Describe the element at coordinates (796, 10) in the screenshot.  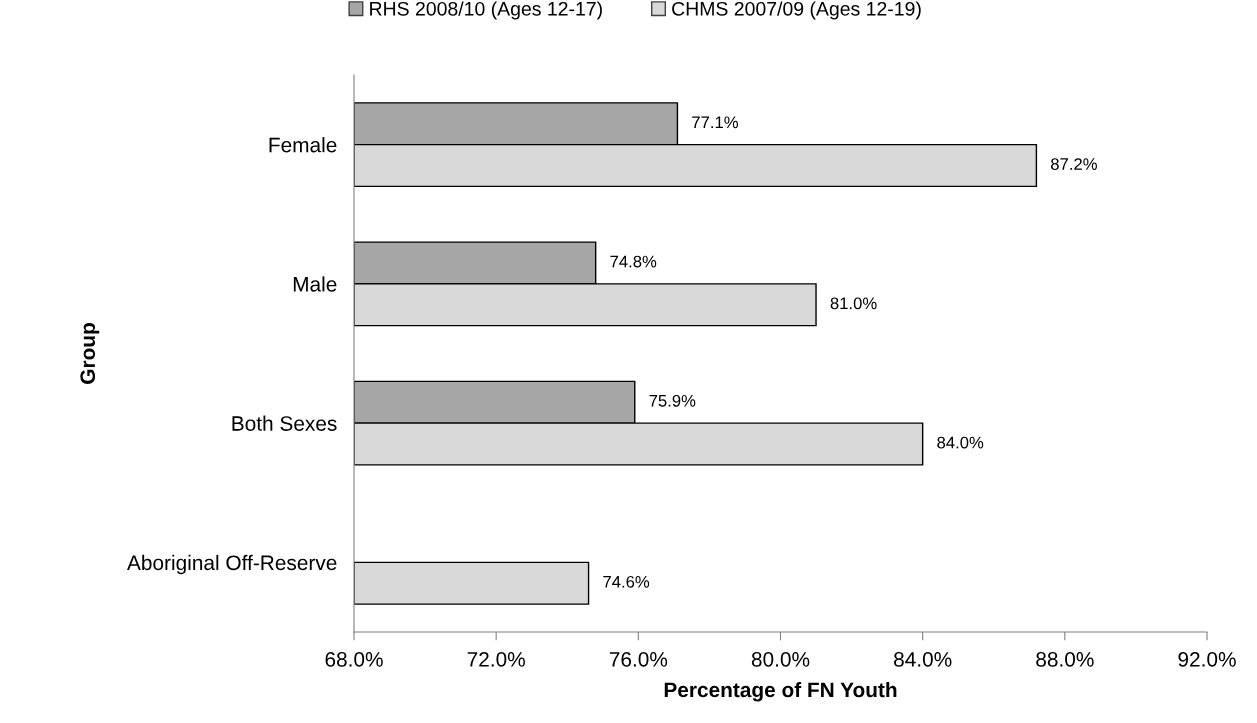
I see `legend-label: CHMS 2007/09 (Ages 12-19)` at that location.